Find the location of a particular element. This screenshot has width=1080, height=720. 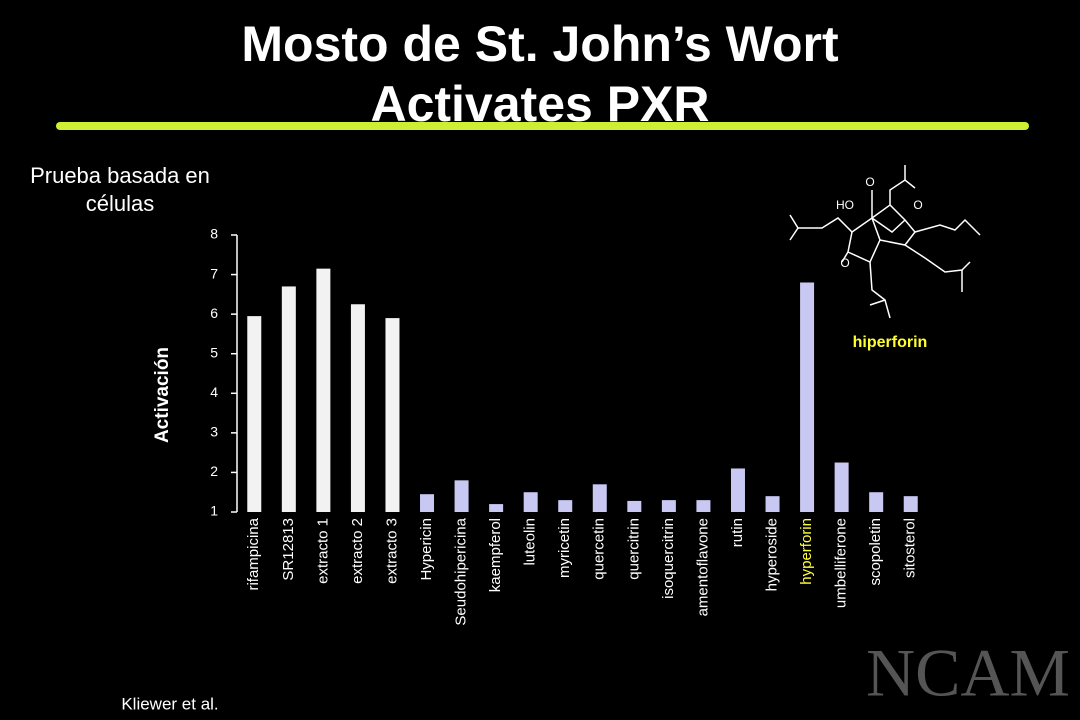

x-tick-label: hyperoside is located at coordinates (771, 554).